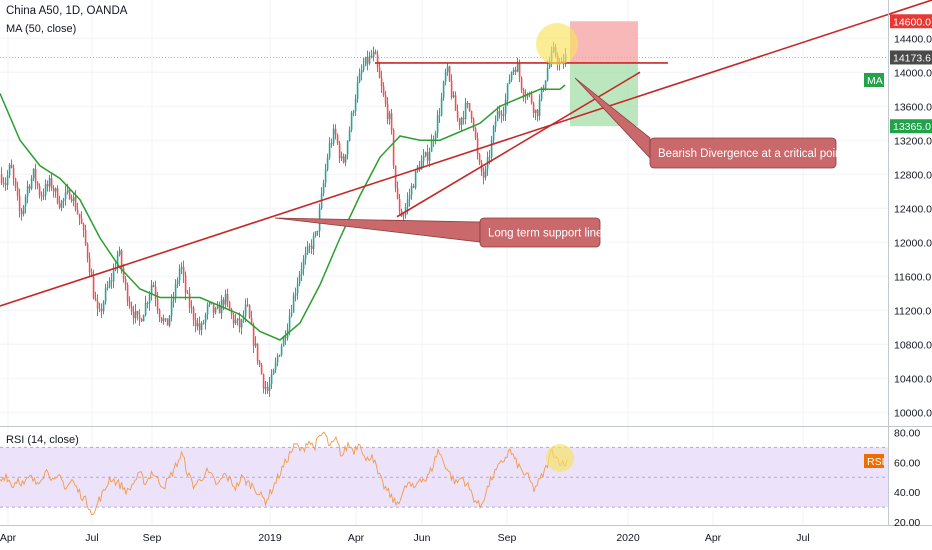  I want to click on time-tick-label: Sep, so click(507, 538).